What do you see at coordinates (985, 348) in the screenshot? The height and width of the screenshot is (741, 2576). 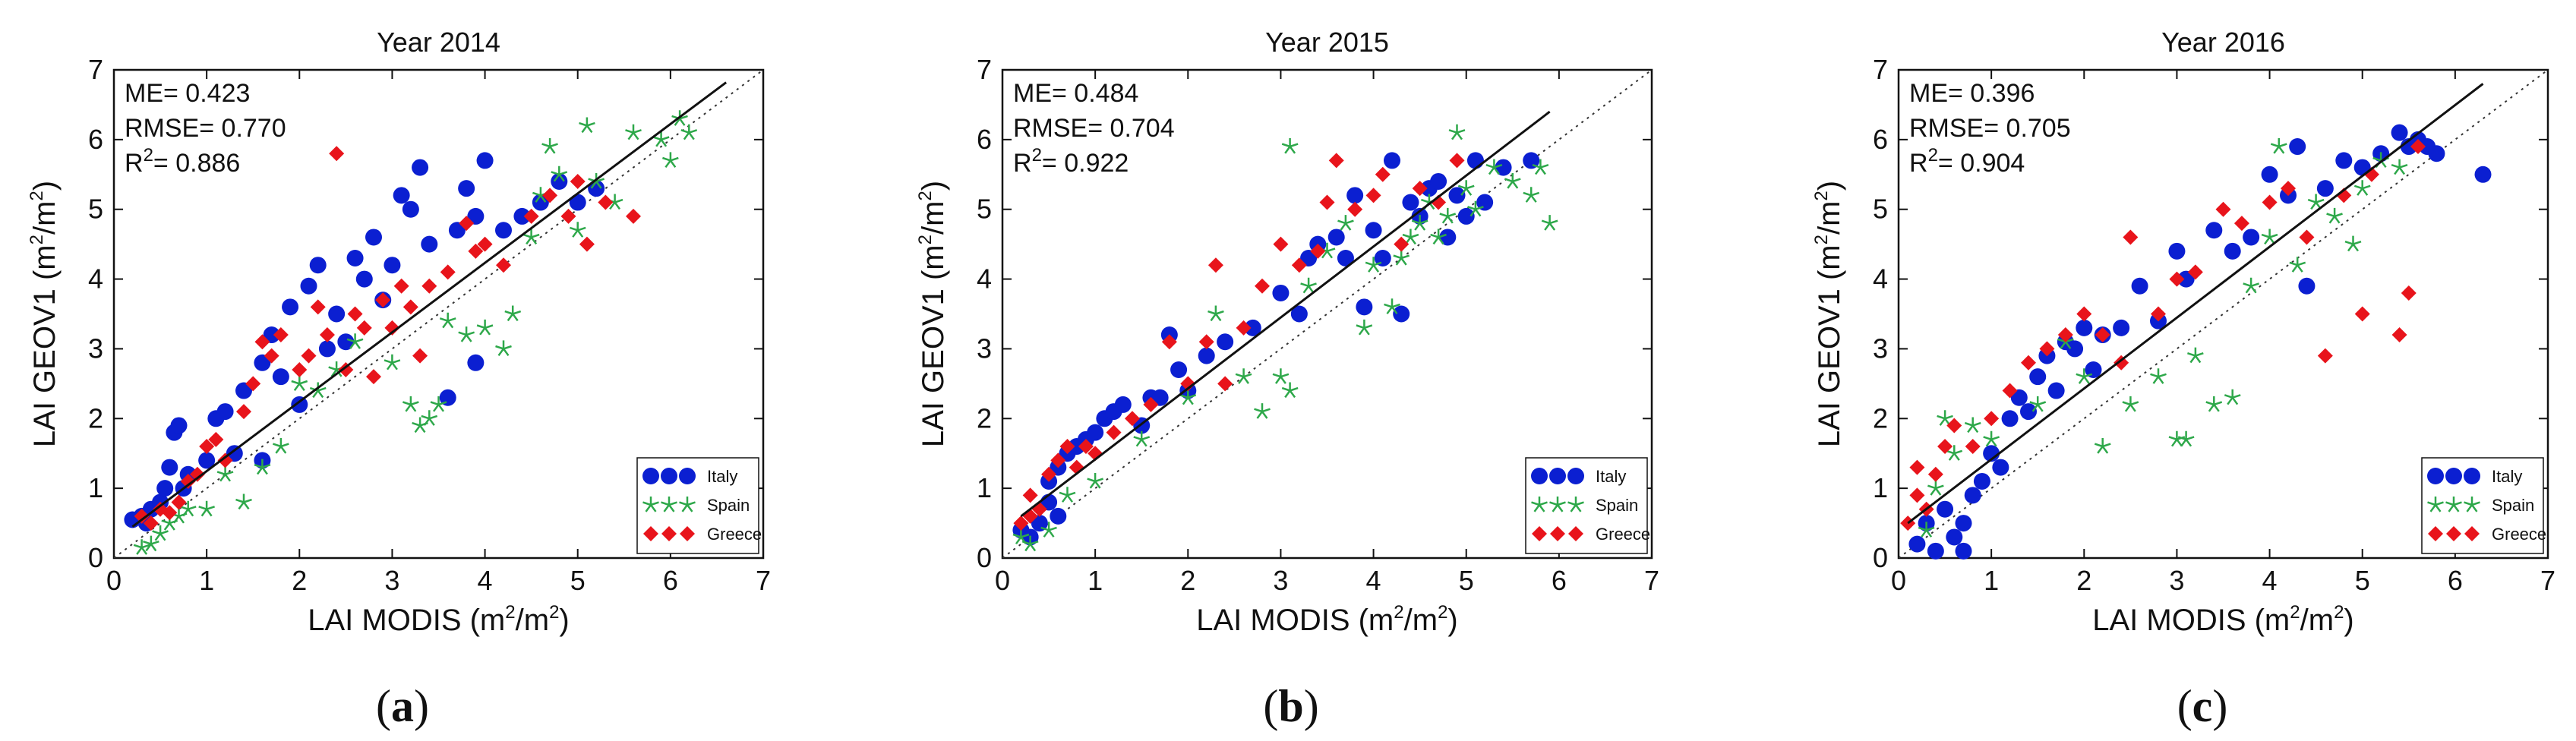 I see `y-tick-label: 3` at bounding box center [985, 348].